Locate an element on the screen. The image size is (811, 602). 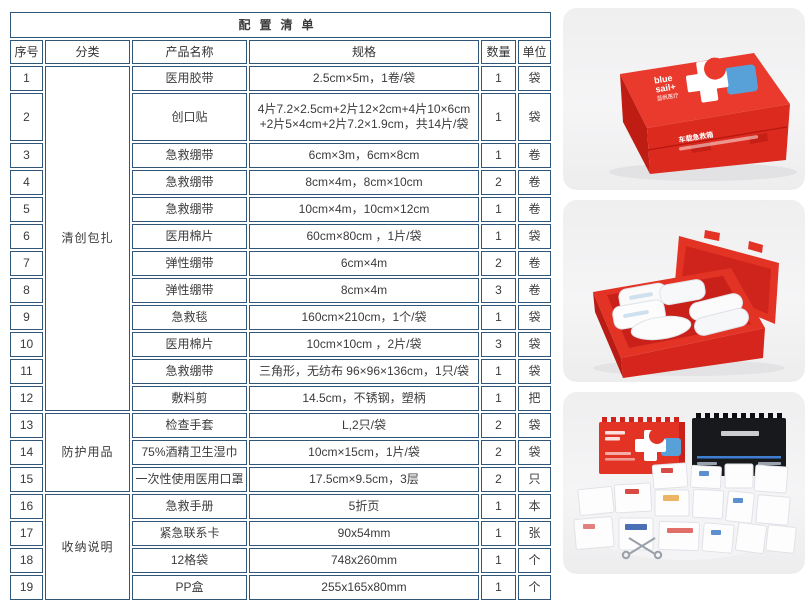
table-row: 10 医用棉片 10cm×10cm ，2片/袋 3 袋 is located at coordinates (281, 344).